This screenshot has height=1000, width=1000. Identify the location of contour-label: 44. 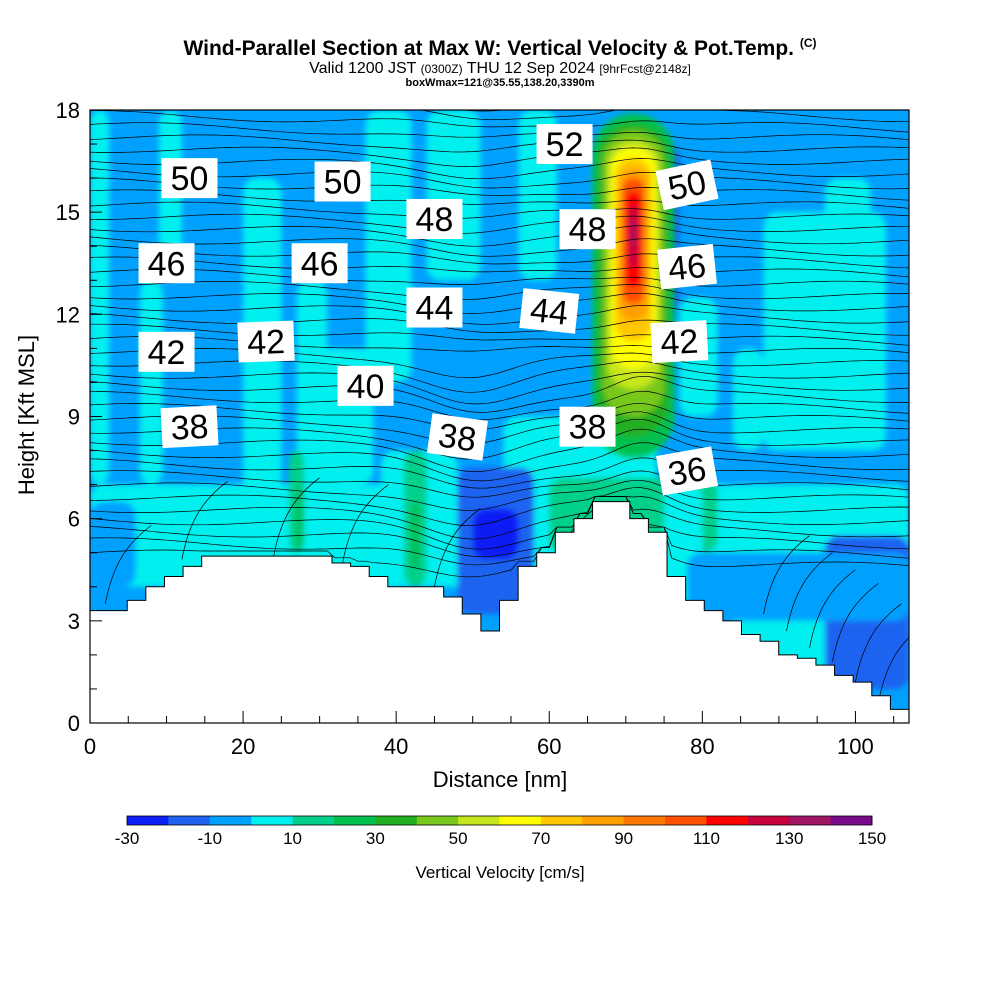
(434, 307).